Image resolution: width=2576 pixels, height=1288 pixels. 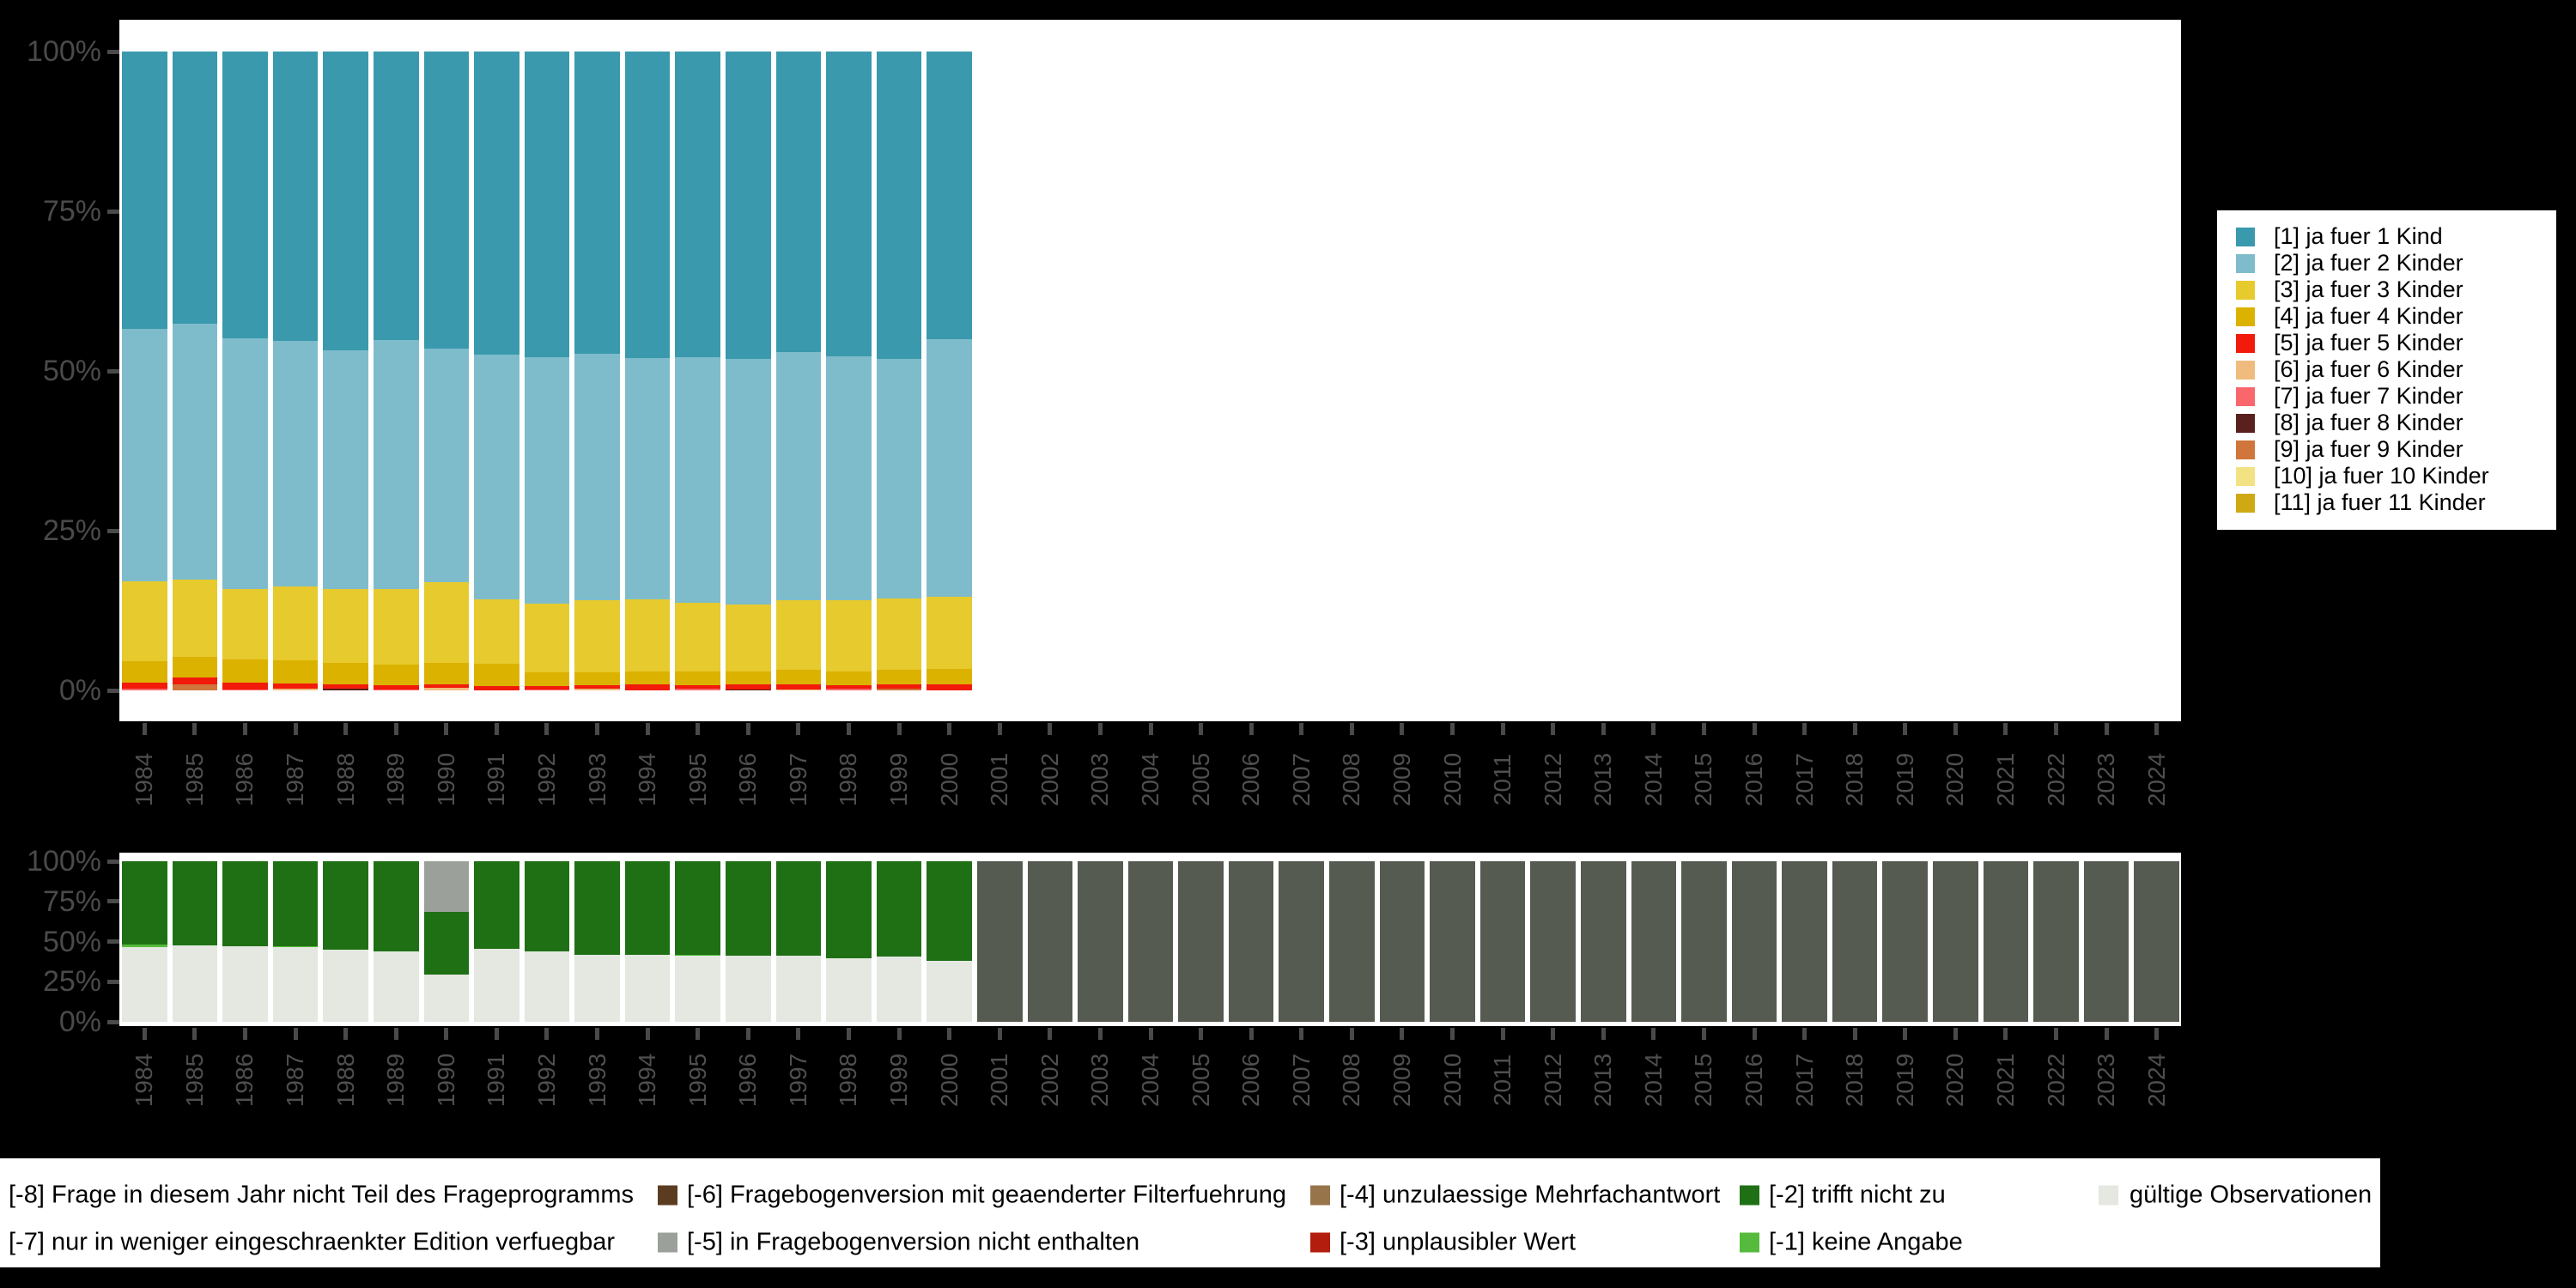 I want to click on x-tick-label-1997: 1997, so click(x=797, y=1080).